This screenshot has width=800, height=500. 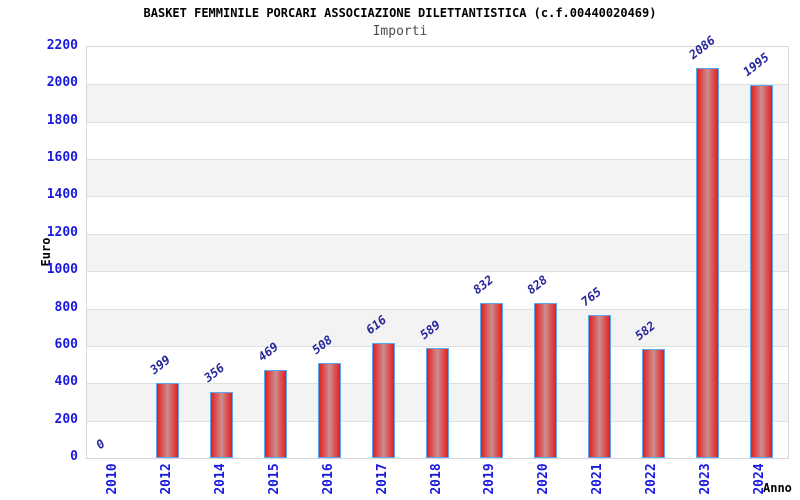 I want to click on y-tick-label: 1600, so click(x=62, y=158).